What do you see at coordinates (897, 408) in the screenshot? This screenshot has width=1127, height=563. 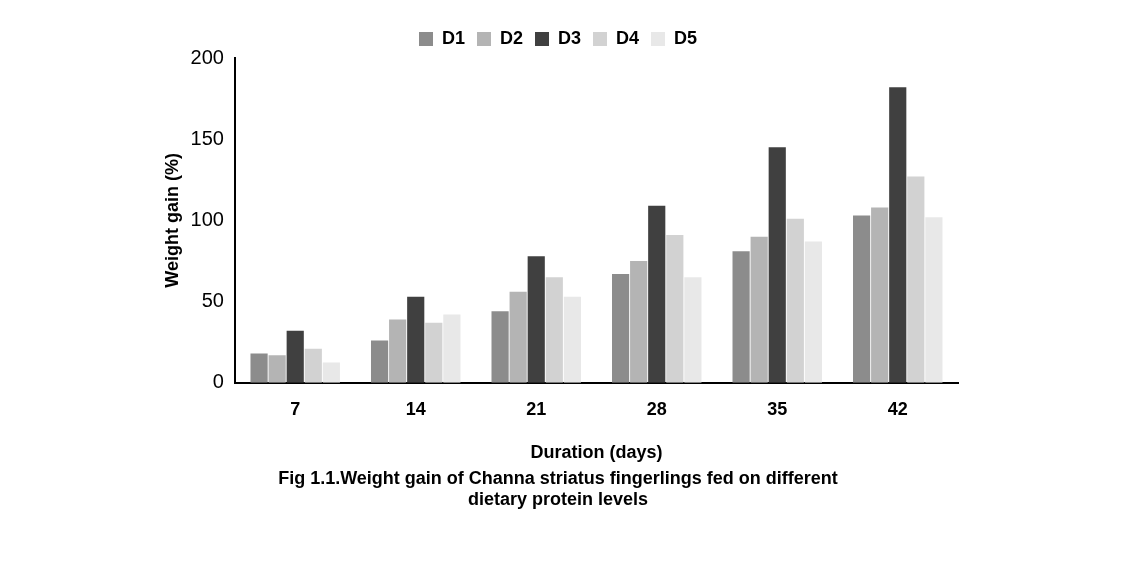 I see `x-tick-label: 42` at bounding box center [897, 408].